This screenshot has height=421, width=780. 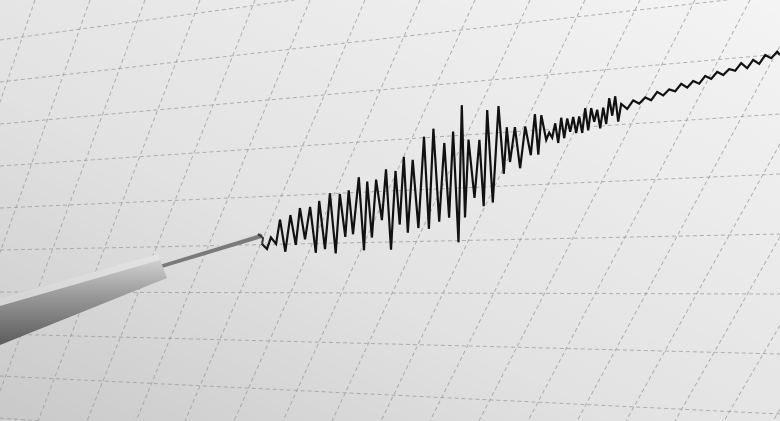 What do you see at coordinates (261, 239) in the screenshot?
I see `pen-tip-hook` at bounding box center [261, 239].